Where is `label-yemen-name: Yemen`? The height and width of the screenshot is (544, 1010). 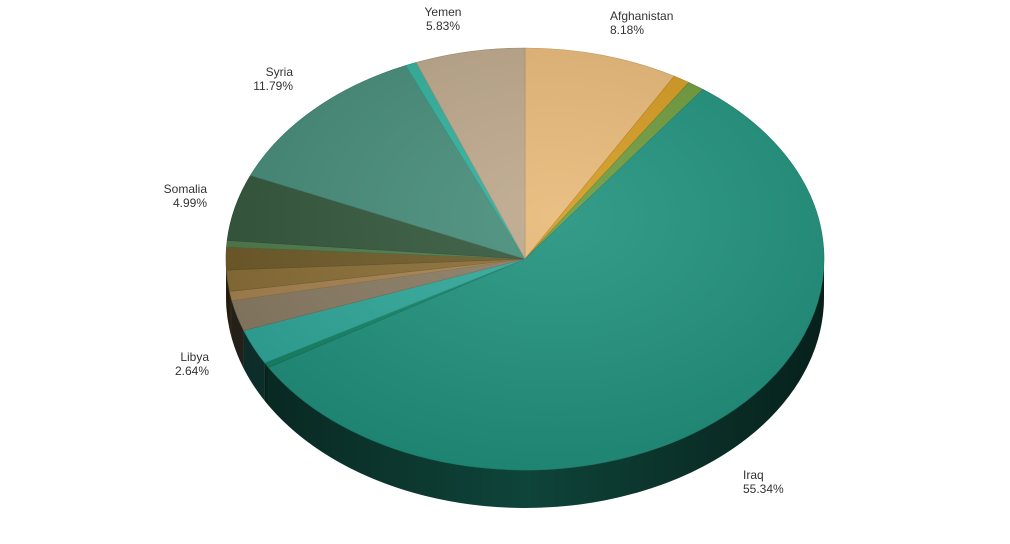 label-yemen-name: Yemen is located at coordinates (443, 12).